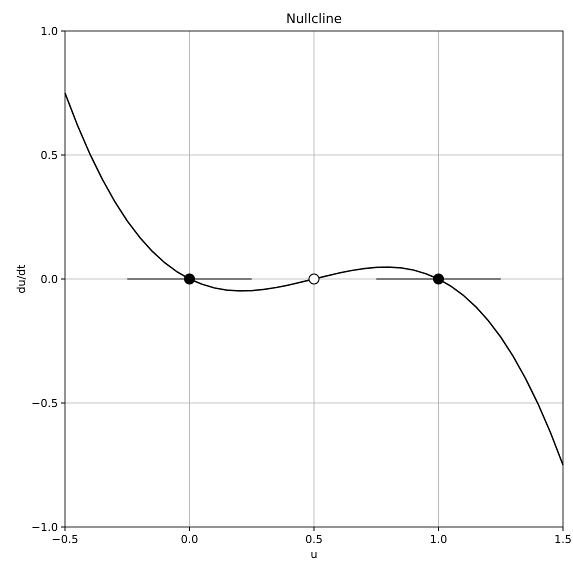 The height and width of the screenshot is (561, 573). Describe the element at coordinates (65, 539) in the screenshot. I see `x-tick-label: −0.5` at that location.